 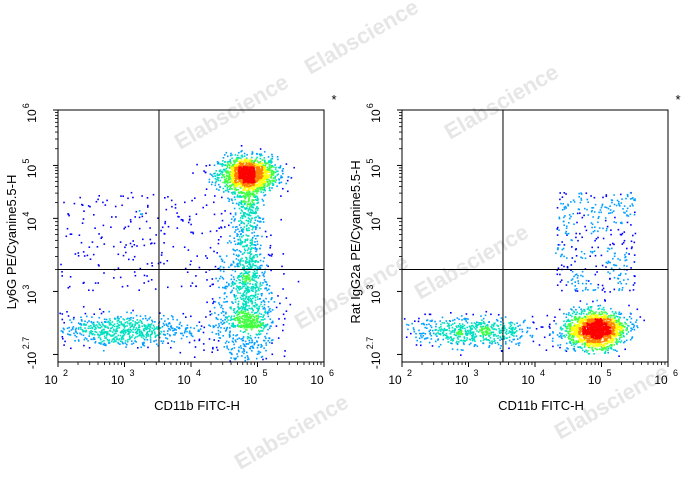 I want to click on y-tick-label-group: 103, so click(x=30, y=294).